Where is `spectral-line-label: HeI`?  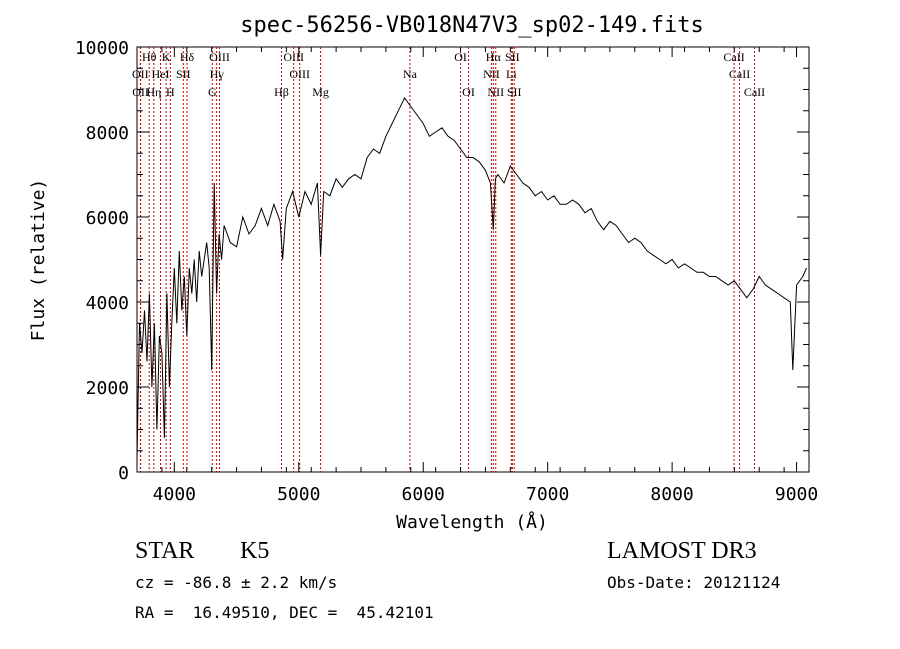
spectral-line-label: HeI is located at coordinates (161, 74).